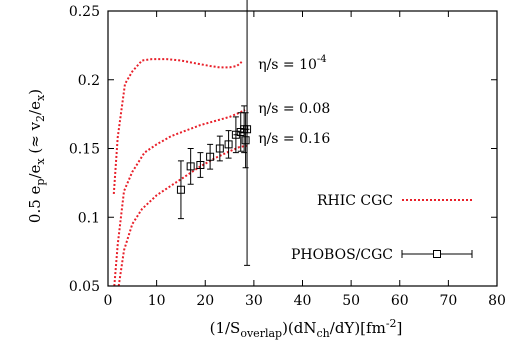 Image resolution: width=518 pixels, height=345 pixels. I want to click on legend-swatch-phobos-cgc, so click(437, 254).